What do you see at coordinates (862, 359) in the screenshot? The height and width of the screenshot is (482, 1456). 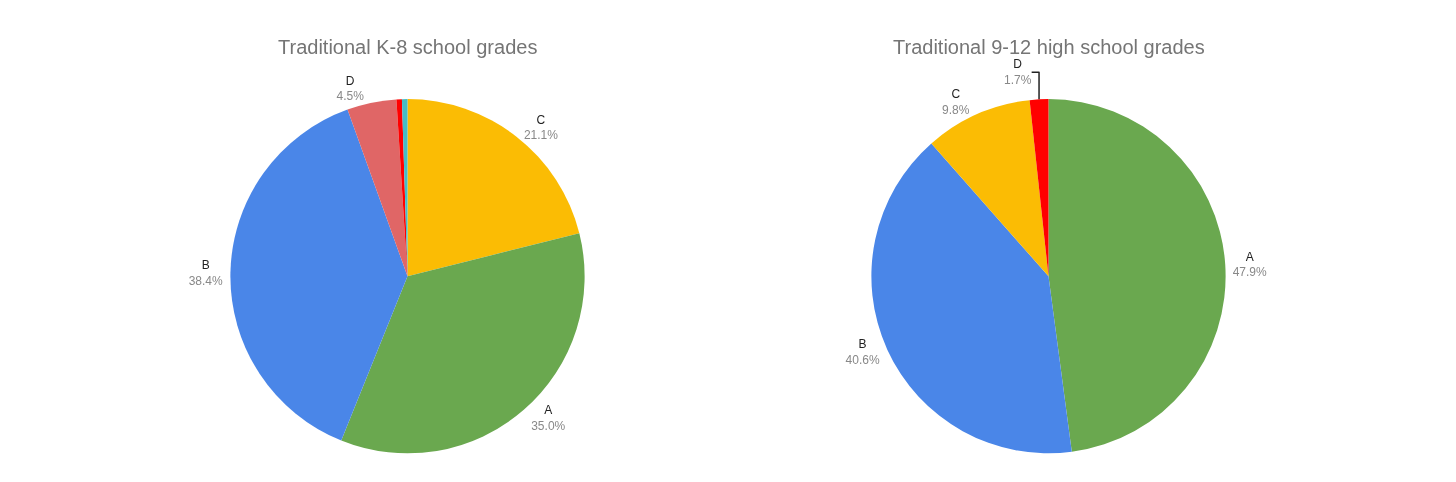 I see `data-label: 40.6%` at bounding box center [862, 359].